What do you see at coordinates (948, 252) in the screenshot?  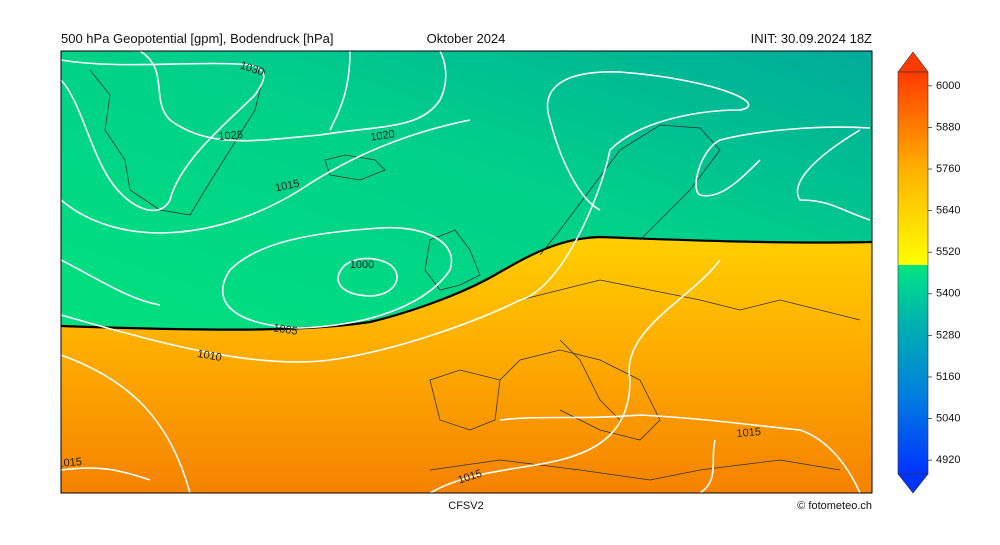 I see `colorbar-tick-label: 5520` at bounding box center [948, 252].